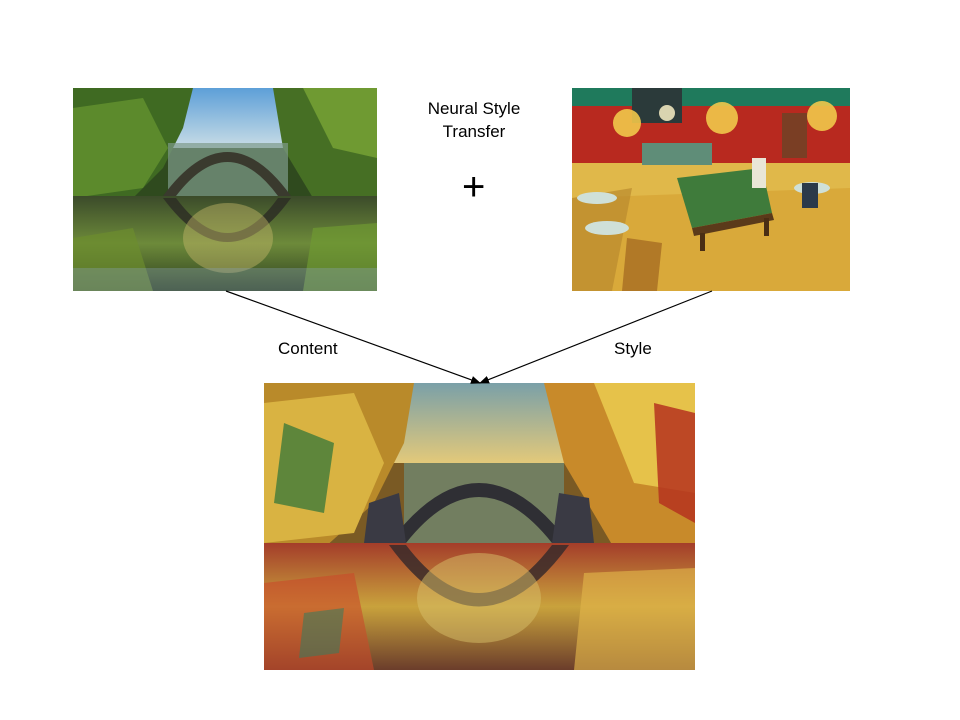 The height and width of the screenshot is (720, 960). I want to click on content-photo, so click(225, 189).